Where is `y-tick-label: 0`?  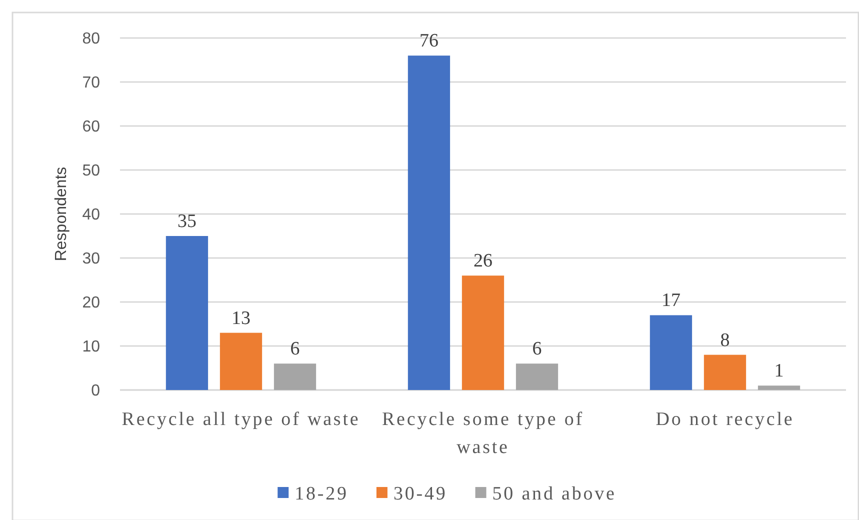
y-tick-label: 0 is located at coordinates (95, 391).